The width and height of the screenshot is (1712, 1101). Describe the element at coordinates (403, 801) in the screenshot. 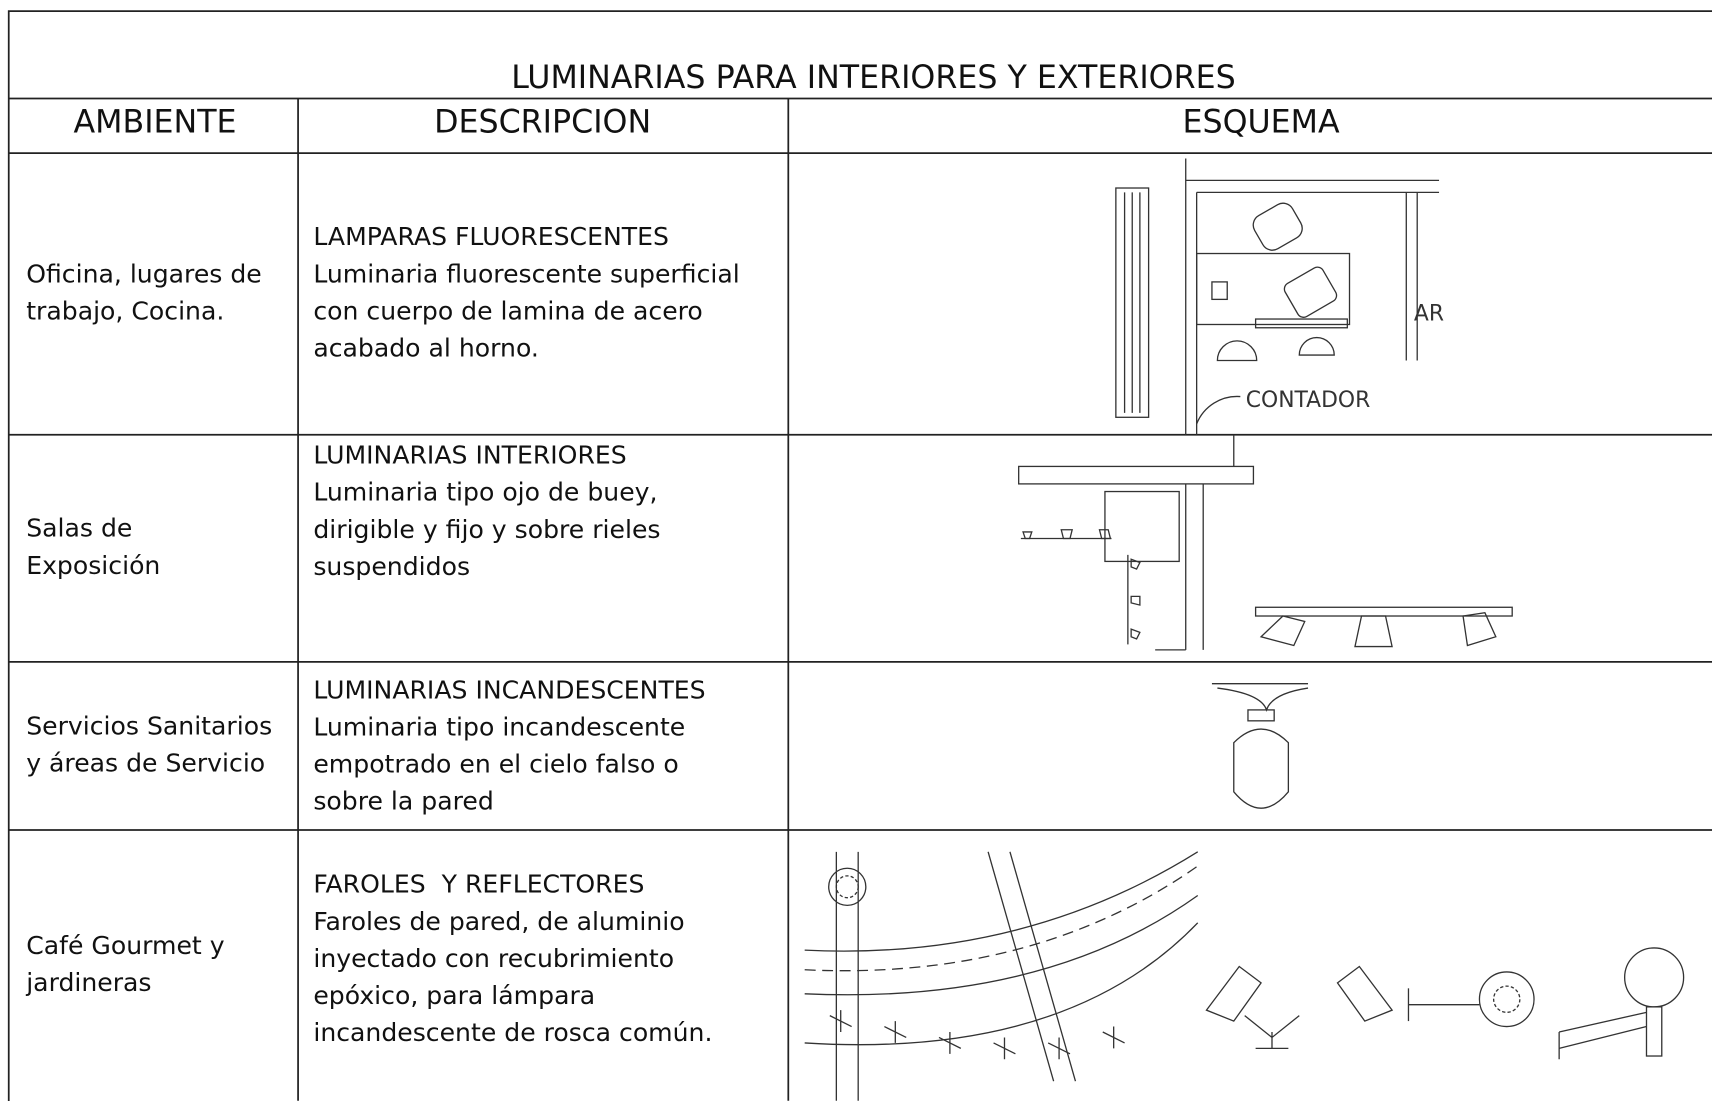

I see `description-text: sobre la pared` at that location.